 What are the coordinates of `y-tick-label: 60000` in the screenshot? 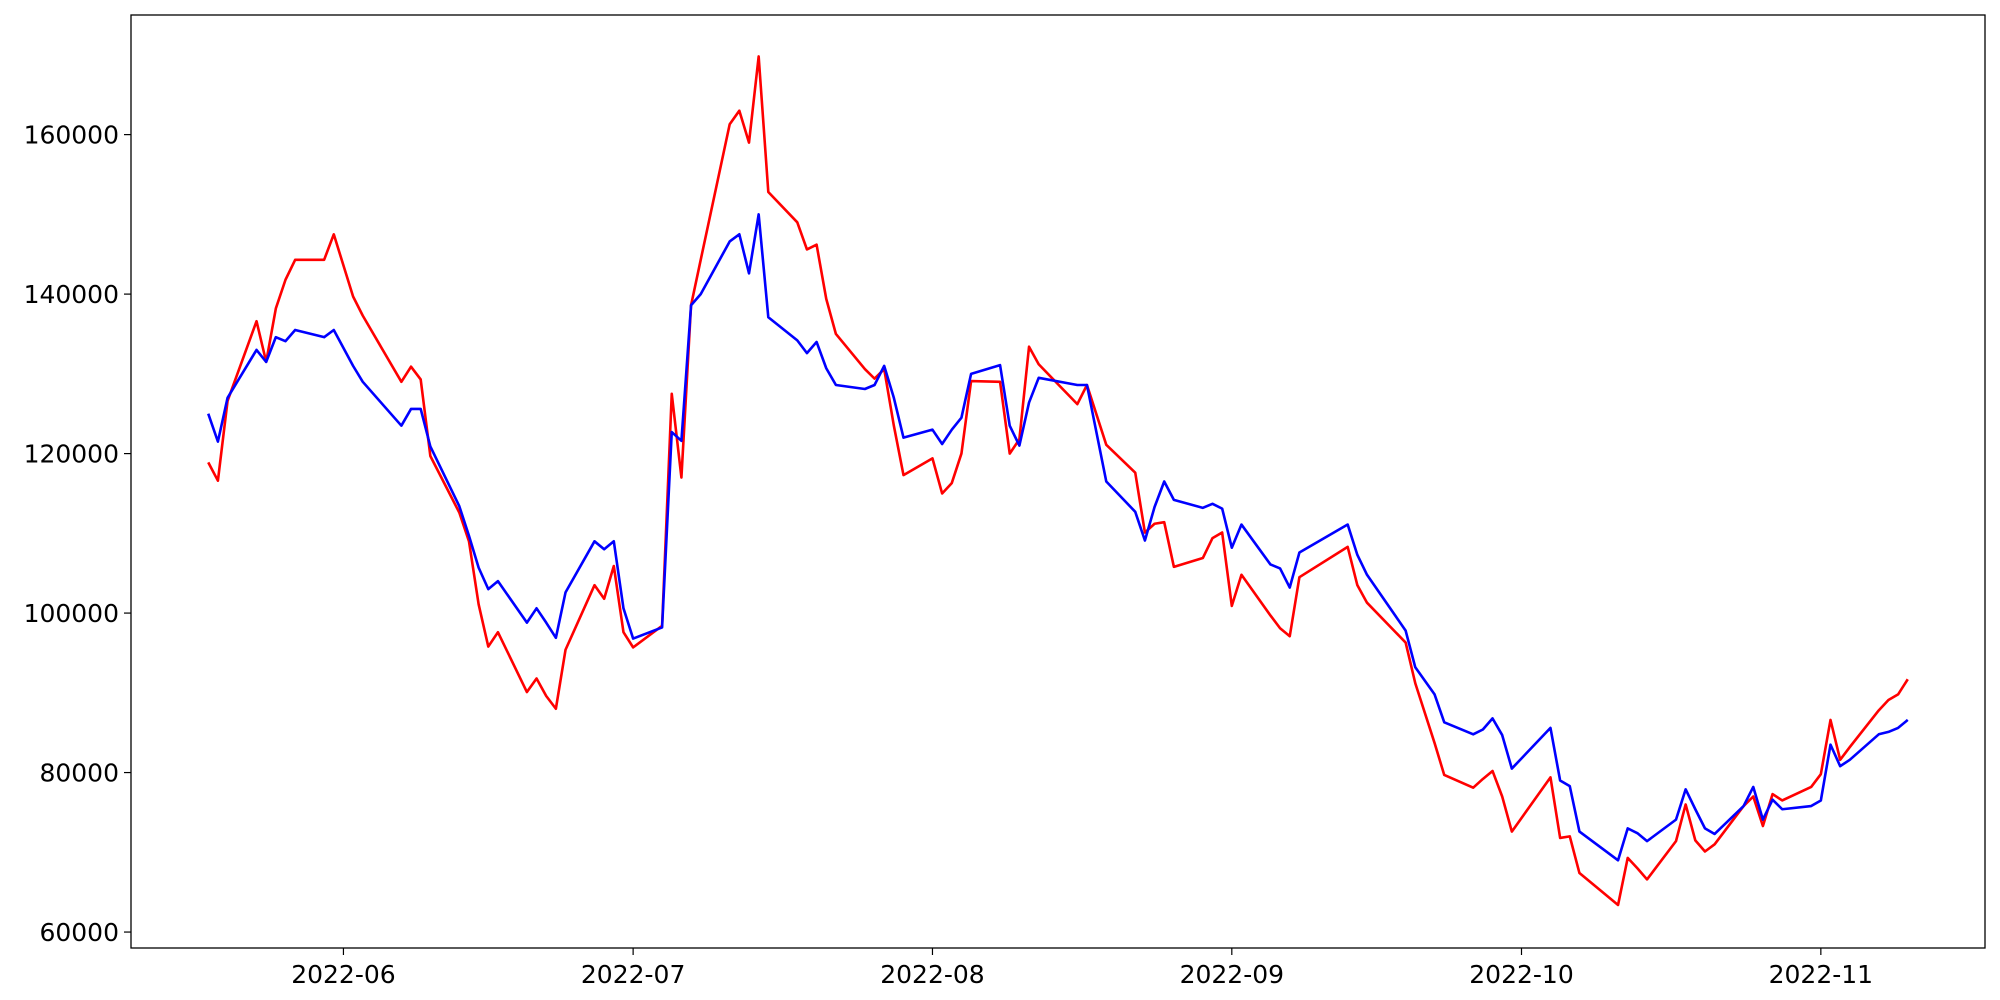 It's located at (79, 932).